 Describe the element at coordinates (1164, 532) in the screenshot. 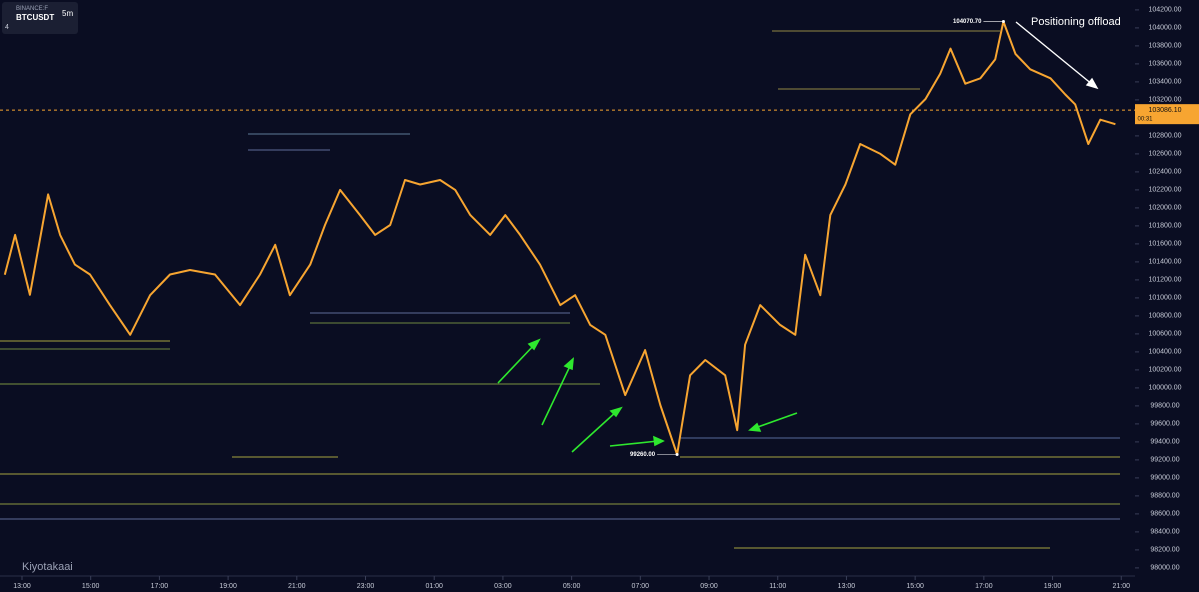

I see `y-tick-label: 98400.00` at that location.